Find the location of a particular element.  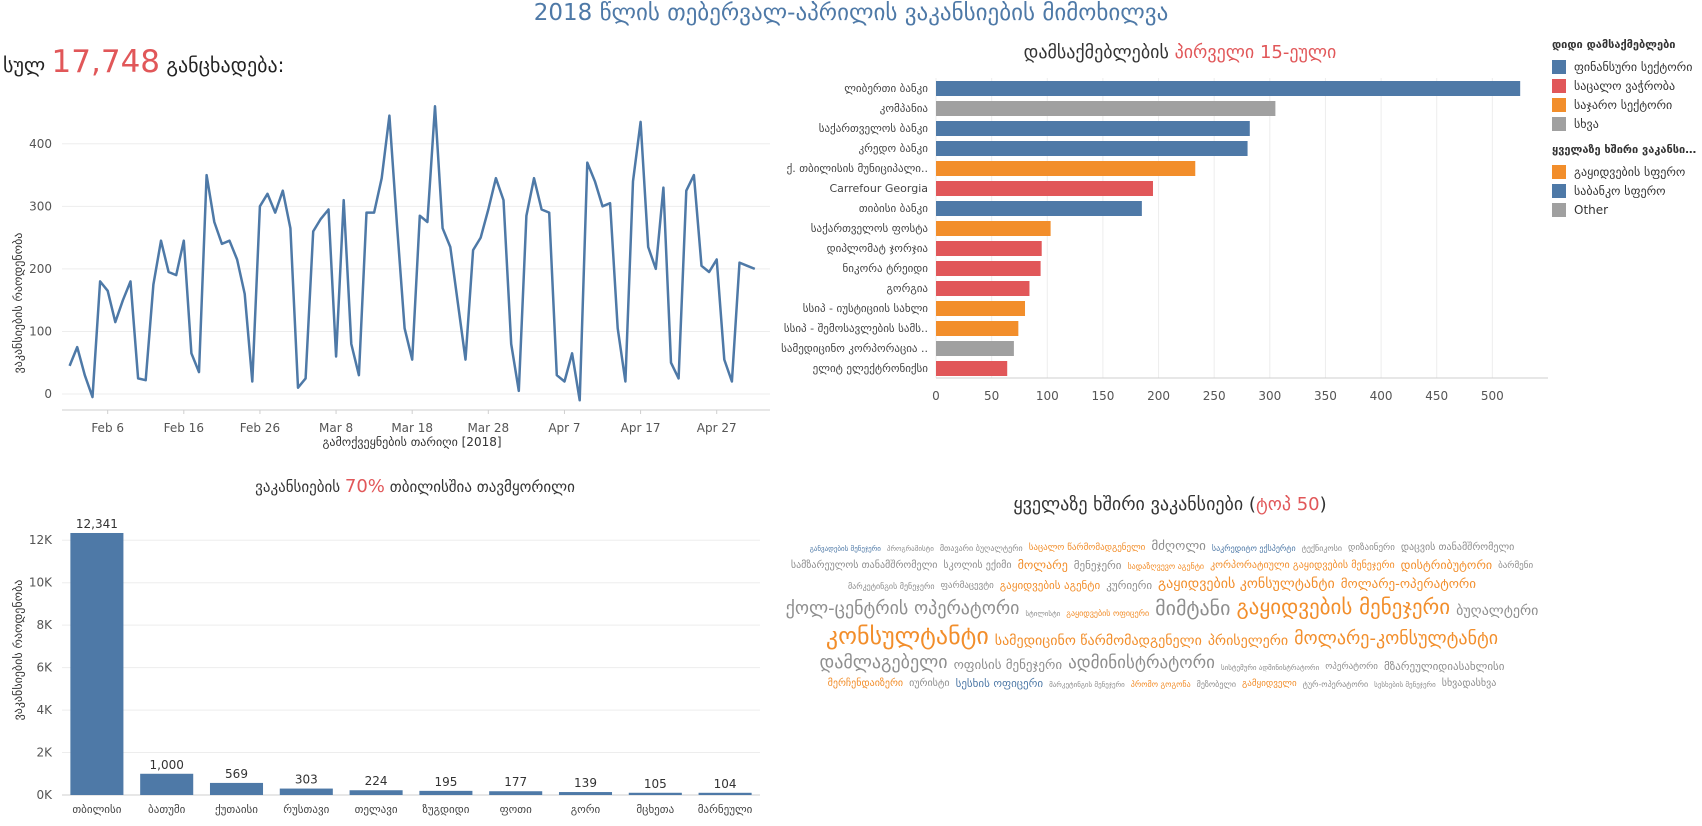

wordcloud-word: ოპერატორი is located at coordinates (1351, 667).